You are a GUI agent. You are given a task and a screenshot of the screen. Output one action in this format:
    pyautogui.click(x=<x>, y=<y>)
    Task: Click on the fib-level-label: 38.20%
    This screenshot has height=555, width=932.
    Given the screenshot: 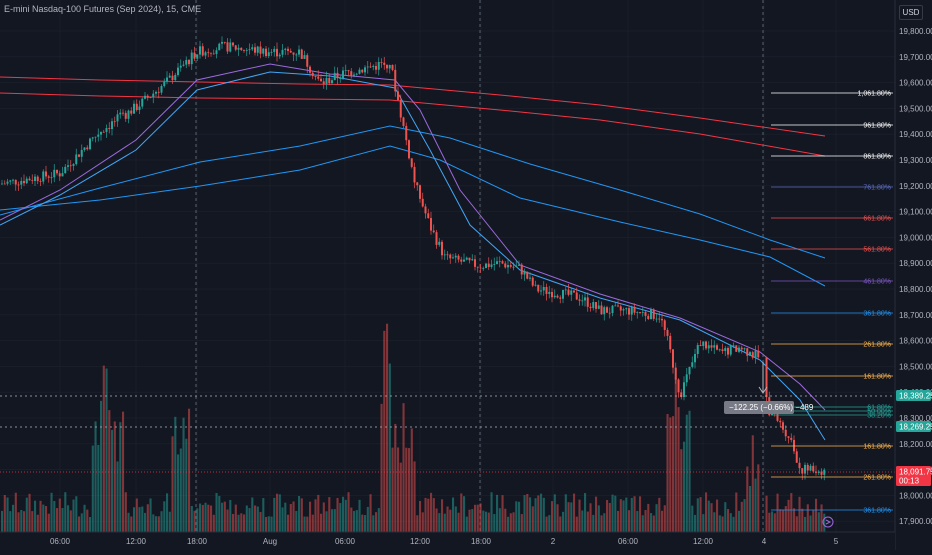 What is the action you would take?
    pyautogui.click(x=879, y=416)
    